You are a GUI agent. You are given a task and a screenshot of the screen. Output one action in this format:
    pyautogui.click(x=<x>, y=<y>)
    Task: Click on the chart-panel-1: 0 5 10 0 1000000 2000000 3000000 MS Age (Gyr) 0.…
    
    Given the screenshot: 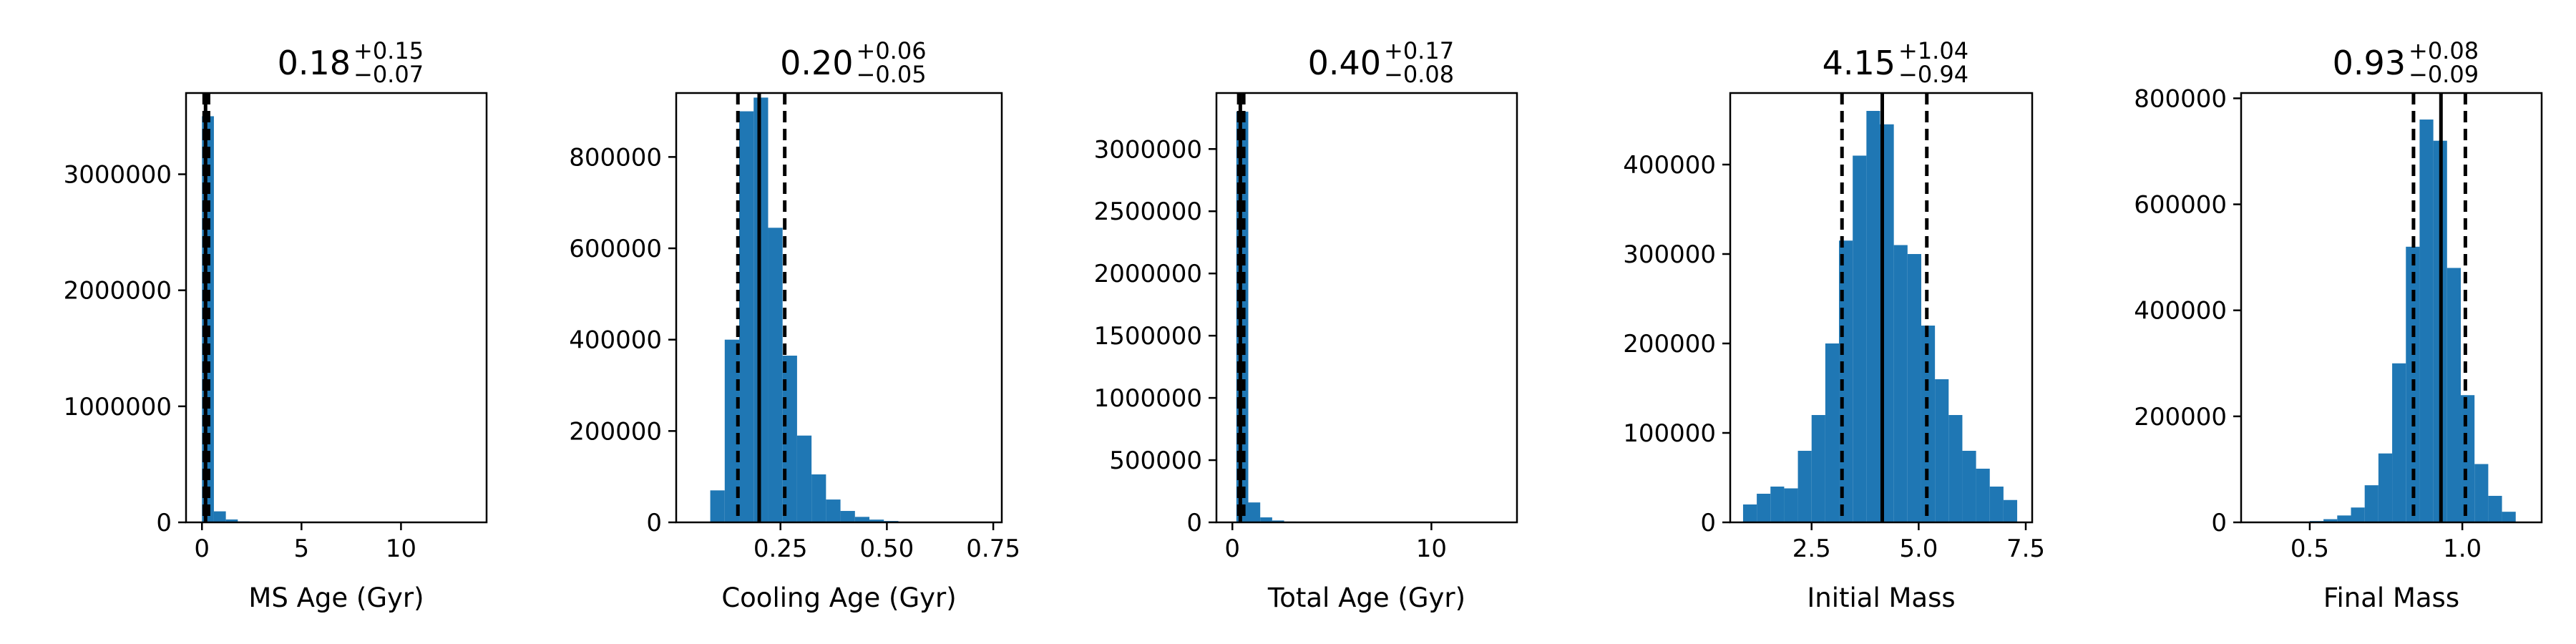 What is the action you would take?
    pyautogui.click(x=276, y=325)
    